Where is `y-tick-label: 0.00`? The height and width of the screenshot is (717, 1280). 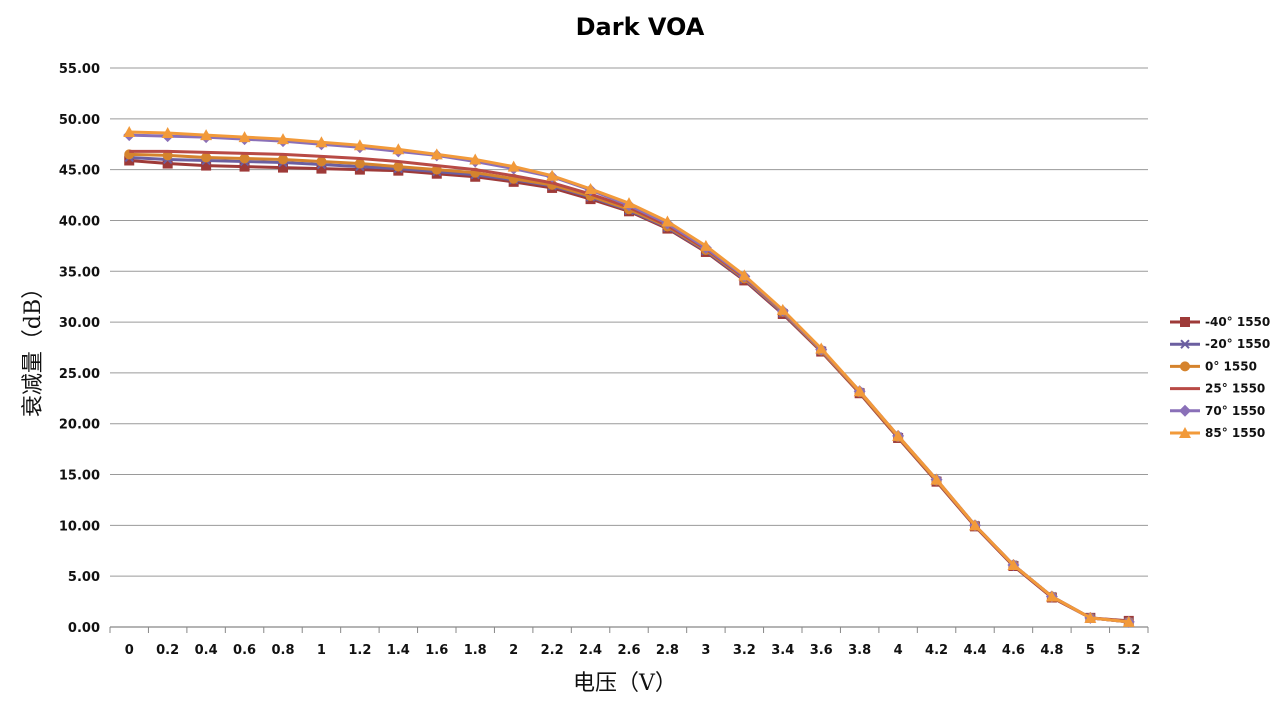
y-tick-label: 0.00 is located at coordinates (84, 628).